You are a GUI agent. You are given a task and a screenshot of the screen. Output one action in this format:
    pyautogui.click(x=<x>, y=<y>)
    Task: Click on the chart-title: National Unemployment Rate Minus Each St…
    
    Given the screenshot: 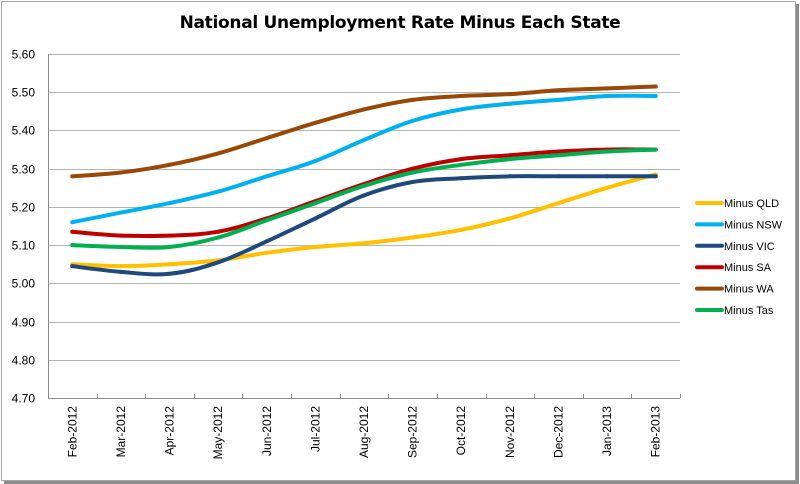 What is the action you would take?
    pyautogui.click(x=400, y=23)
    